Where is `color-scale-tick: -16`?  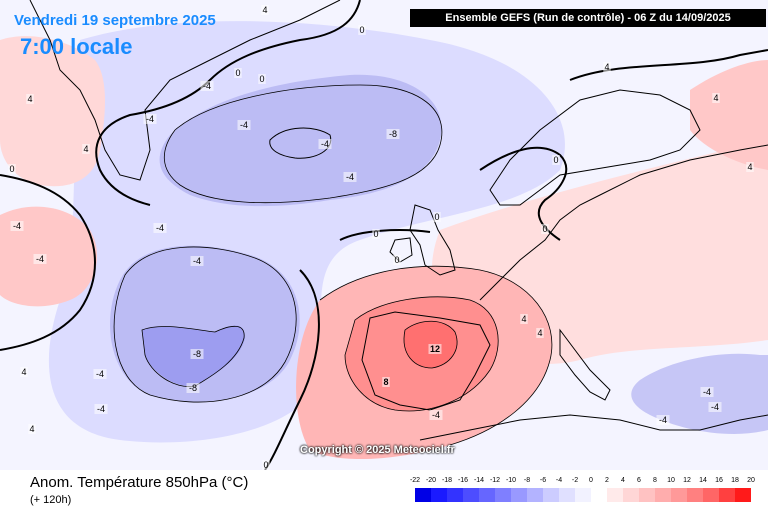 color-scale-tick: -16 is located at coordinates (463, 480).